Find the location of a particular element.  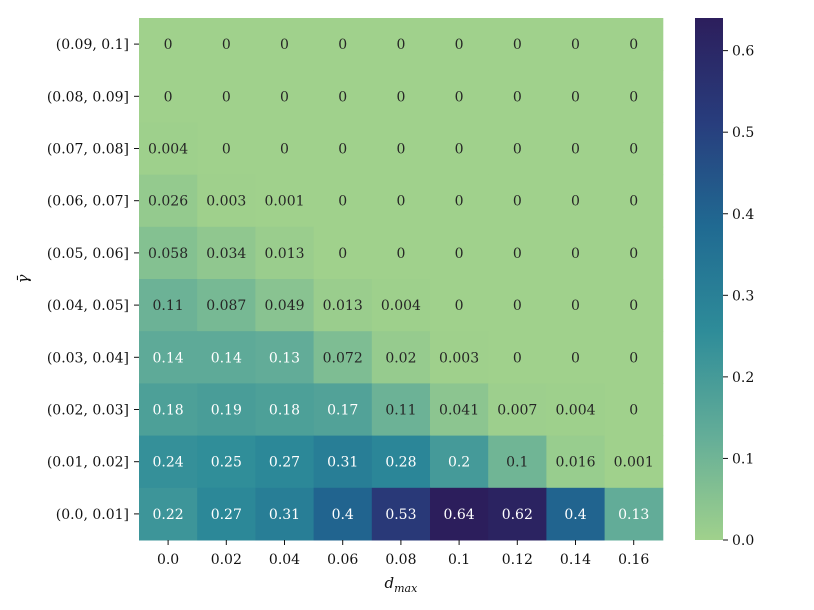

x-tick-label: 0.06 is located at coordinates (342, 560).